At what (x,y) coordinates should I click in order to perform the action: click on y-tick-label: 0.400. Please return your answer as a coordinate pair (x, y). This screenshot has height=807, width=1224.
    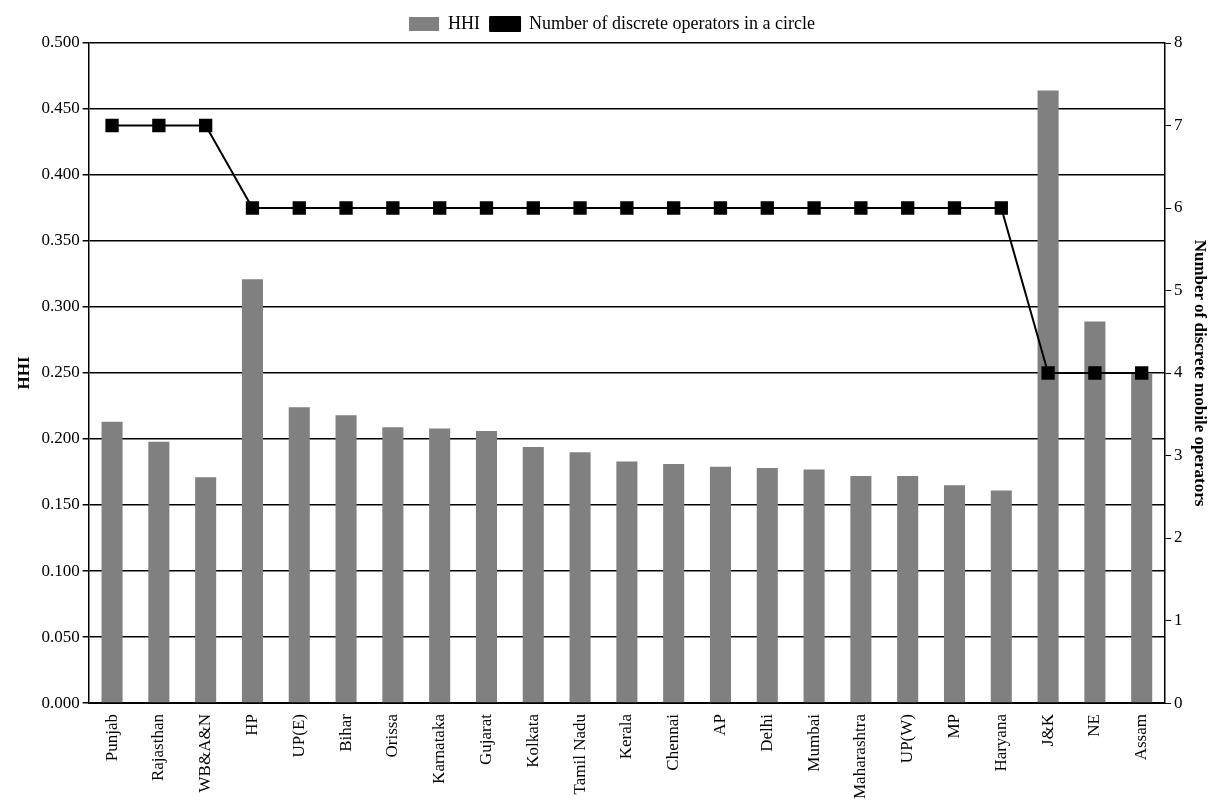
    Looking at the image, I should click on (60, 174).